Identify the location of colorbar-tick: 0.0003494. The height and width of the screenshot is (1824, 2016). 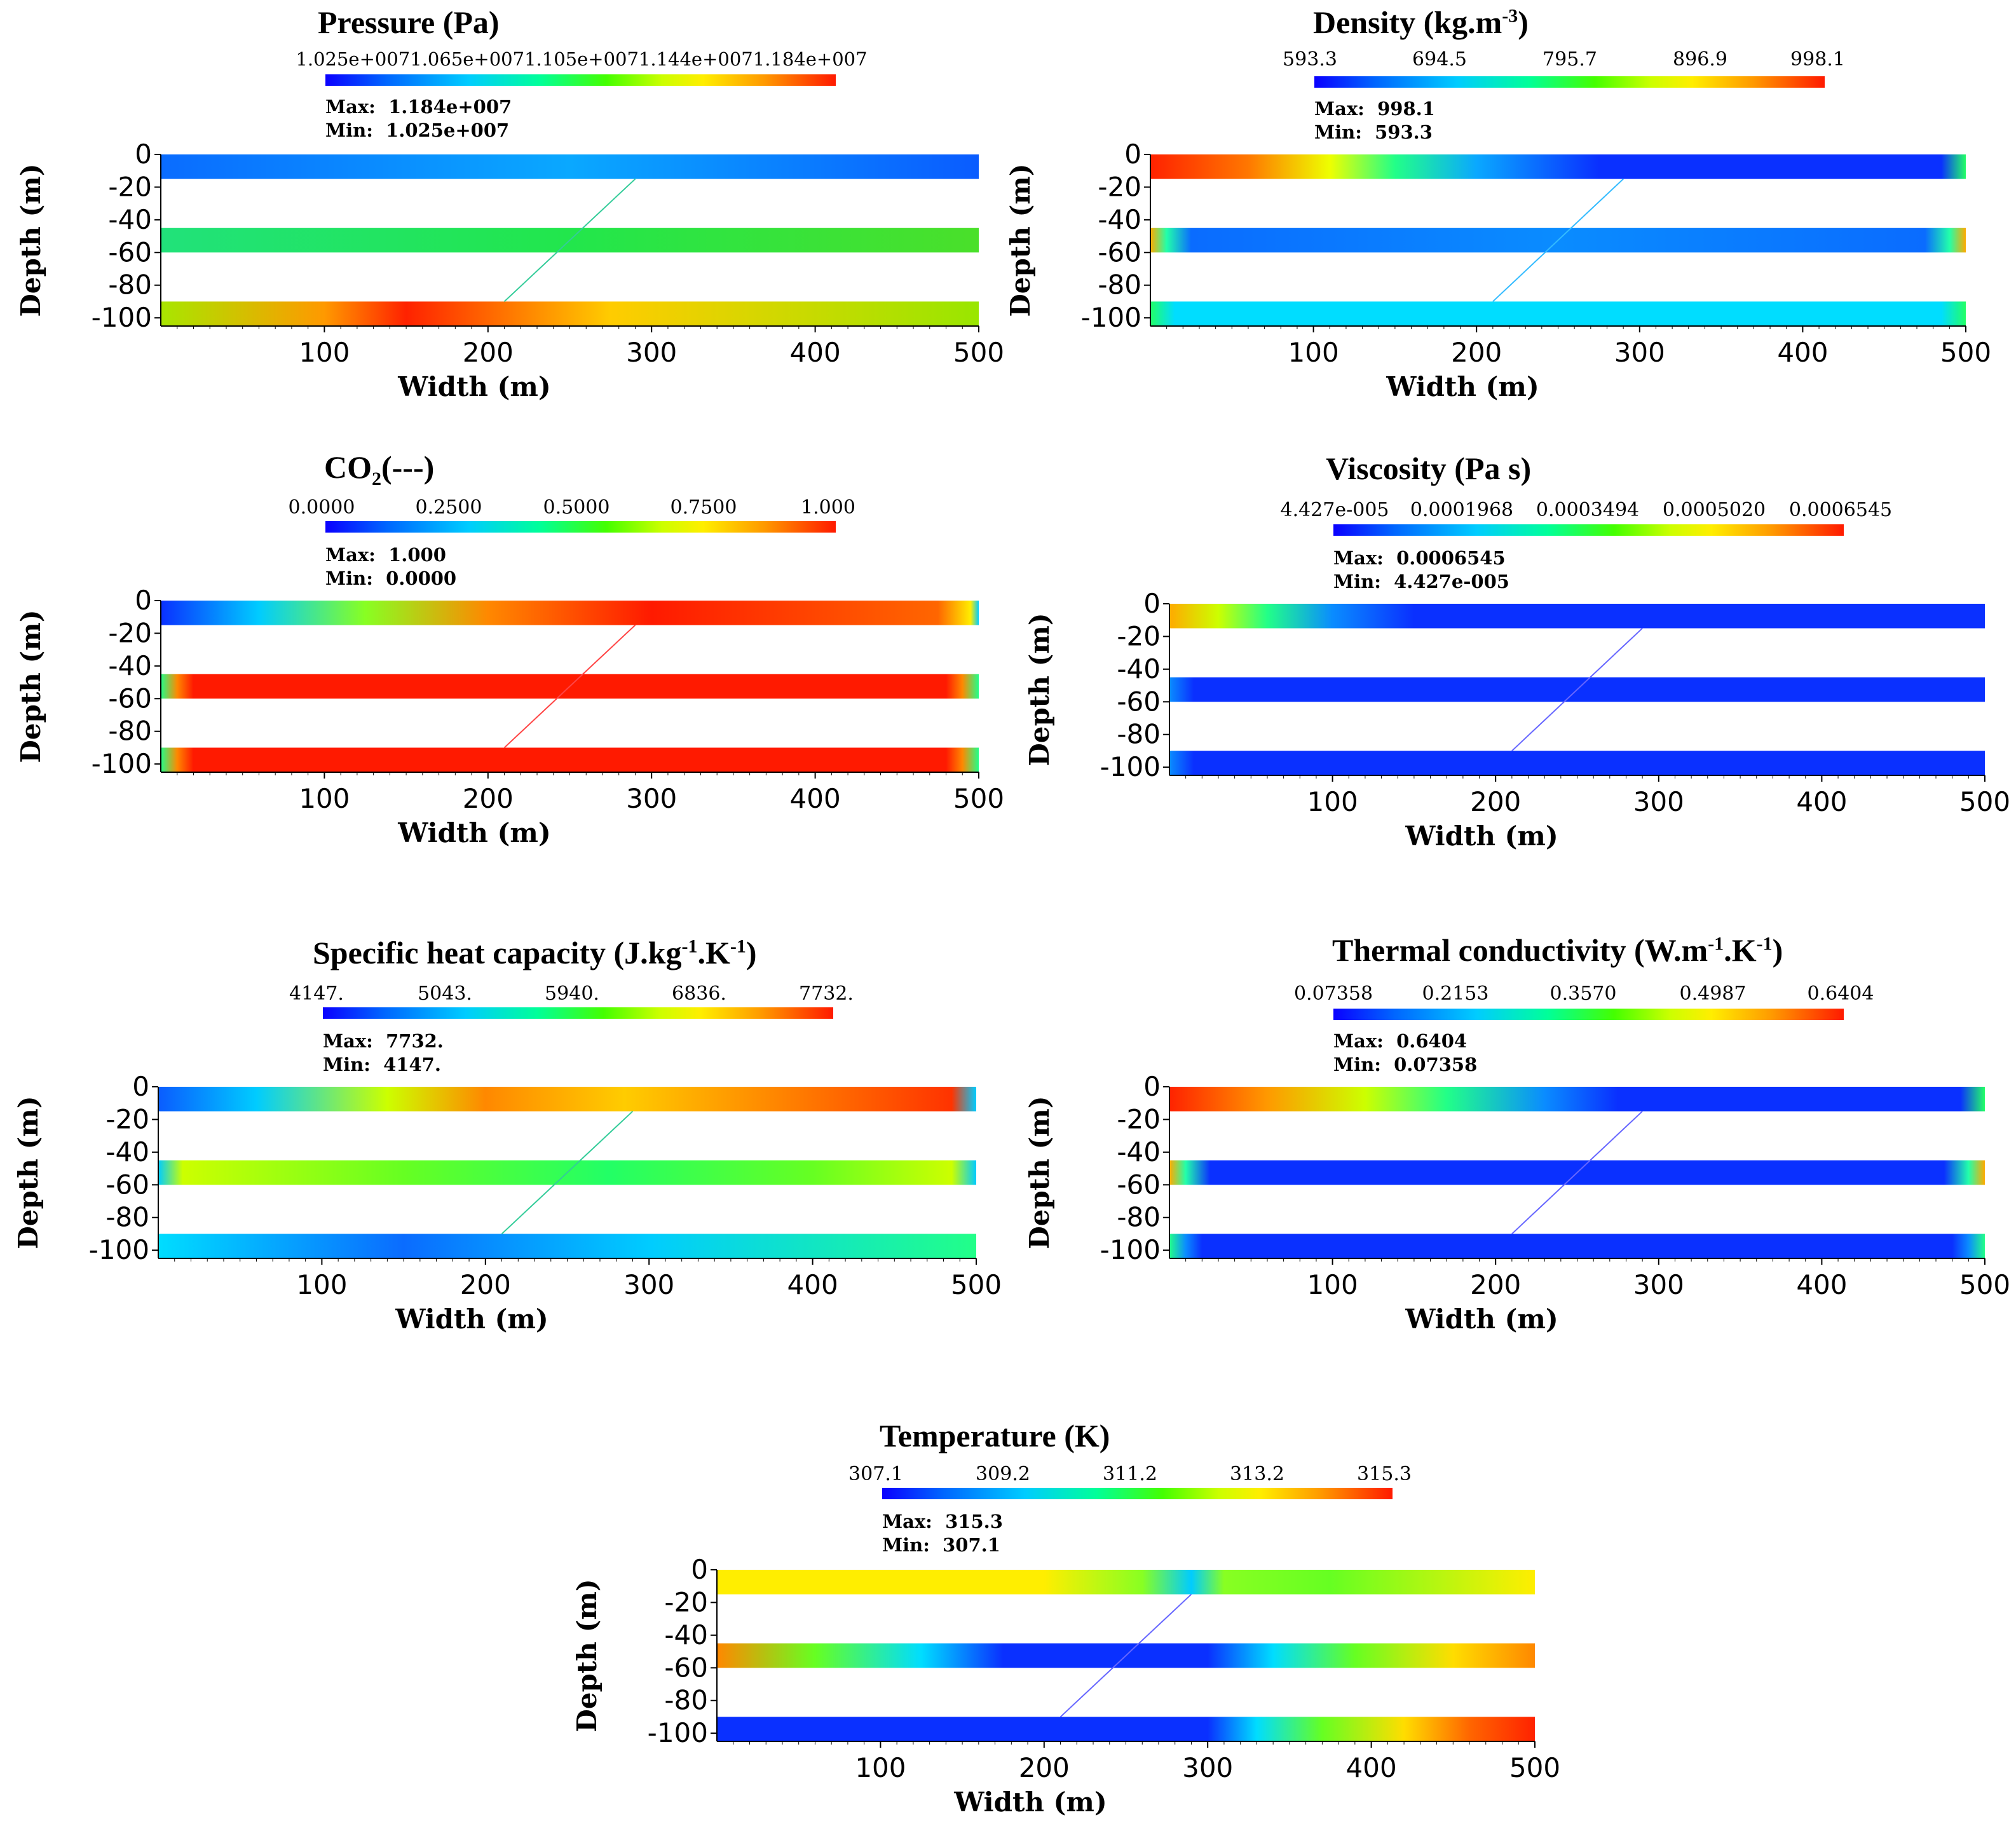
(1588, 510).